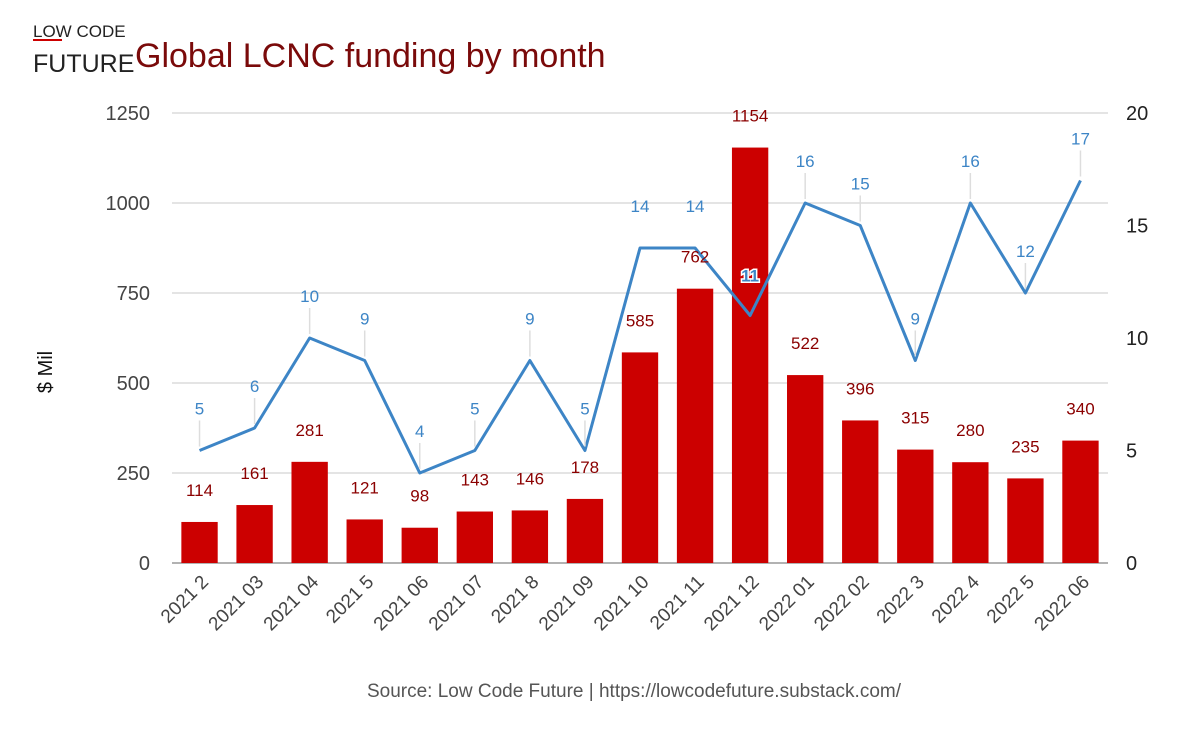  I want to click on x-tick-label: 2022 3, so click(901, 600).